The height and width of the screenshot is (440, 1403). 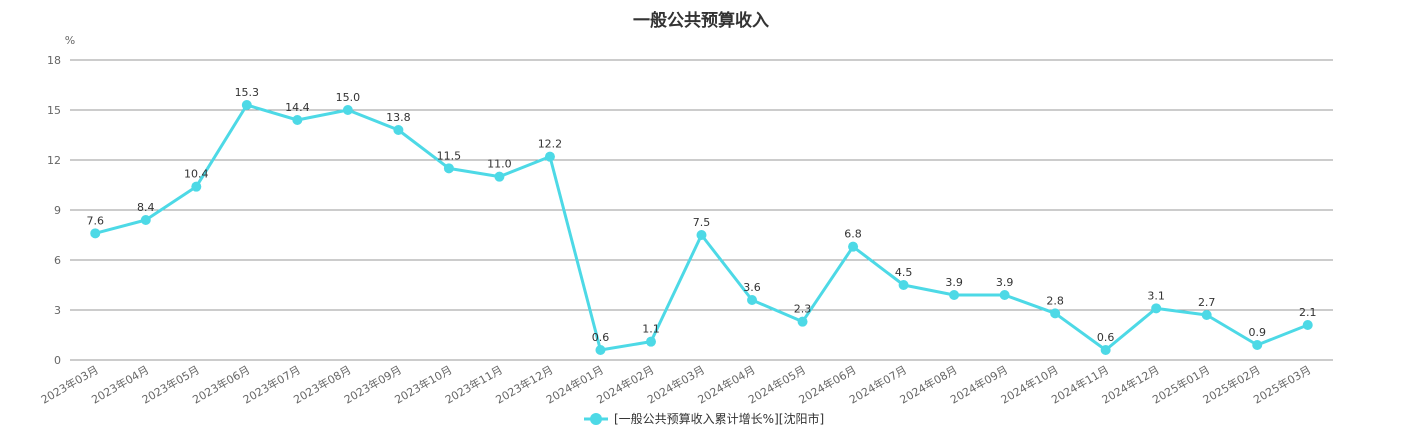 I want to click on data-label: 2.7, so click(x=1207, y=302).